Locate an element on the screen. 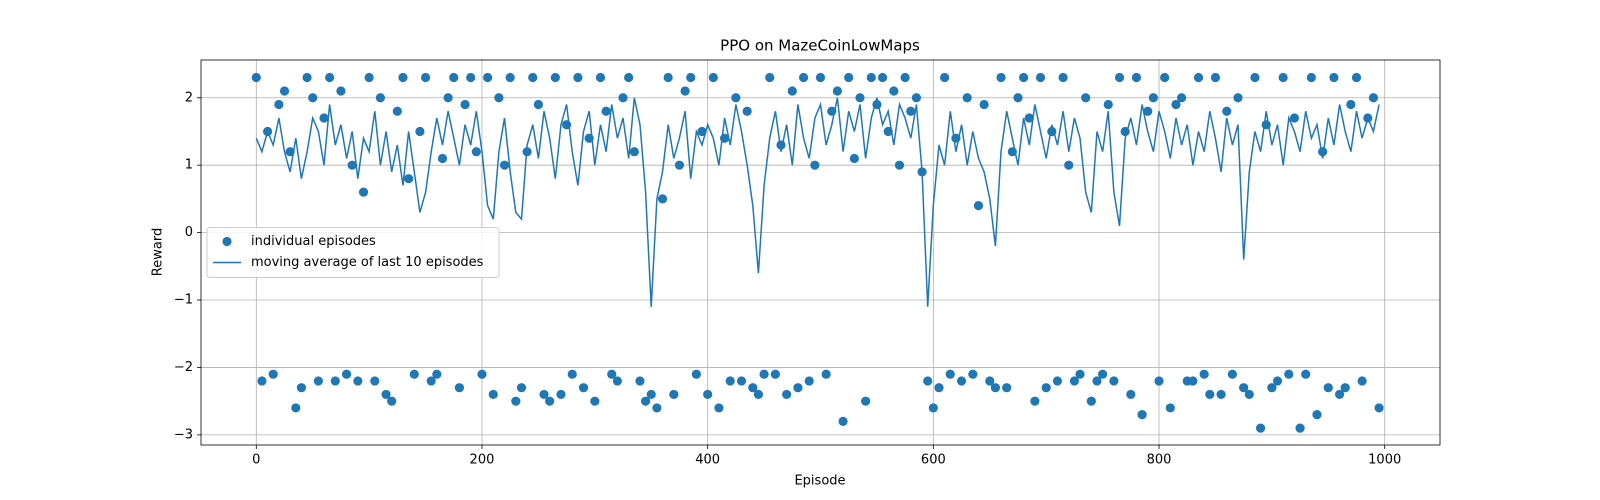 This screenshot has width=1600, height=500. y-tick-label: 2 is located at coordinates (189, 97).